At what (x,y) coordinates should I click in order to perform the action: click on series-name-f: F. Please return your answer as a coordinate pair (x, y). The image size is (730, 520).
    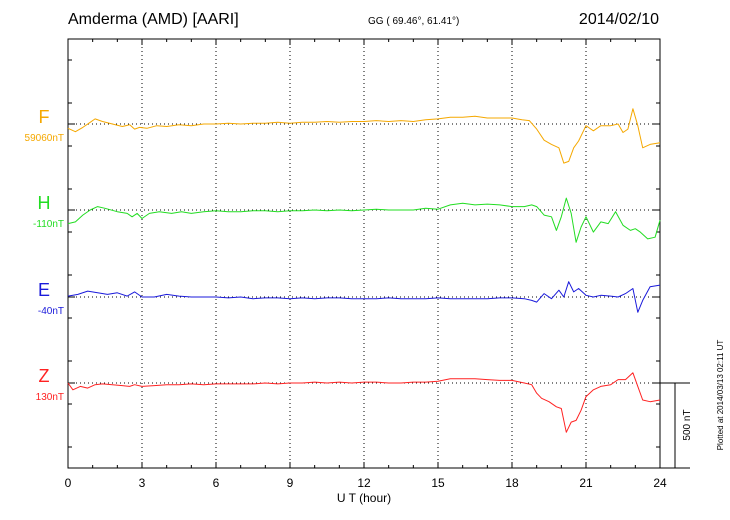
    Looking at the image, I should click on (44, 117).